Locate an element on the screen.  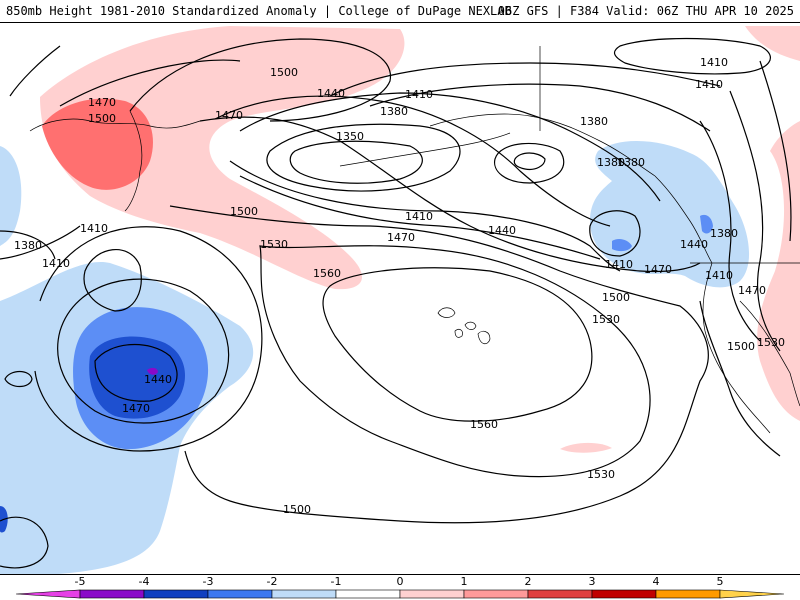
contour-arctic-ring is located at coordinates (692, 56).